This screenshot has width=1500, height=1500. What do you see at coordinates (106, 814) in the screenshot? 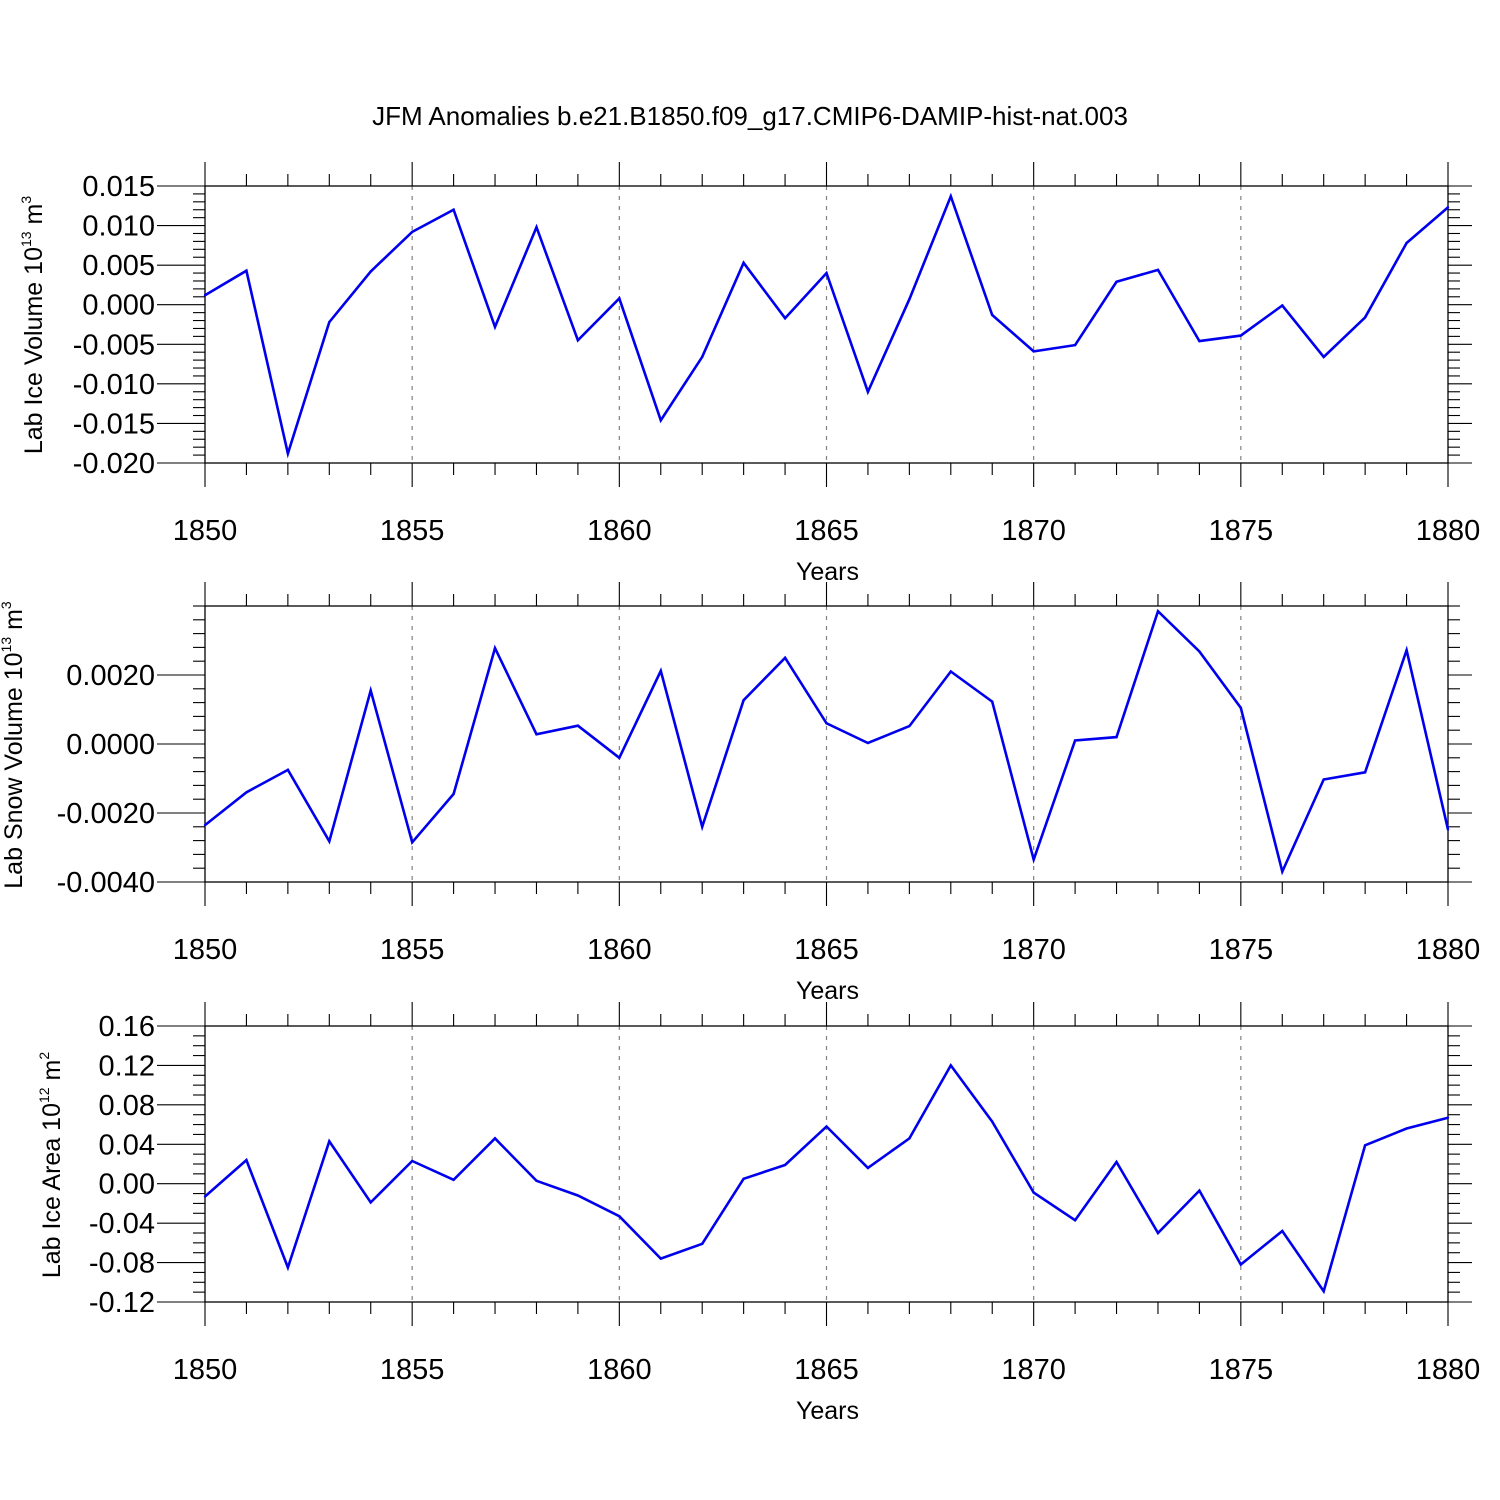
I see `y-tick-label: -0.0020` at bounding box center [106, 814].